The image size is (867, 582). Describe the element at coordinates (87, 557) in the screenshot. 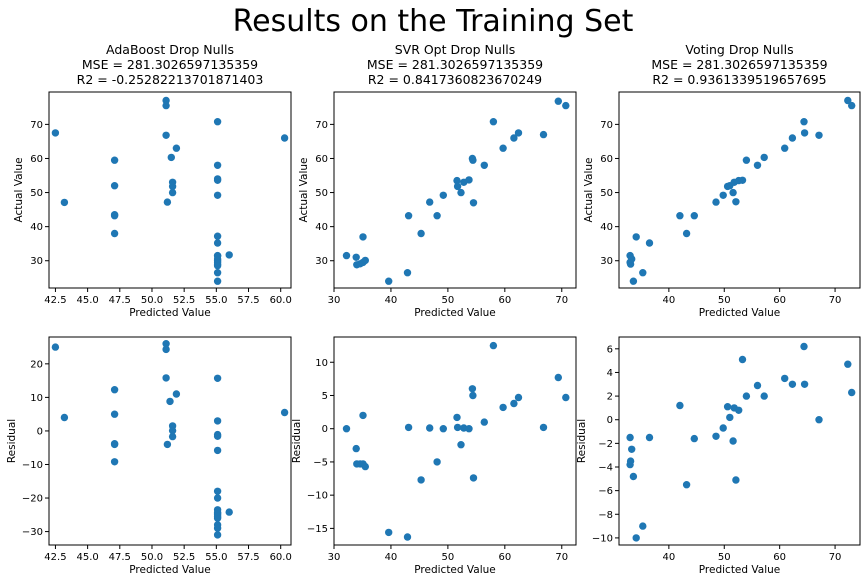

I see `x-tick-label: 45.0` at that location.